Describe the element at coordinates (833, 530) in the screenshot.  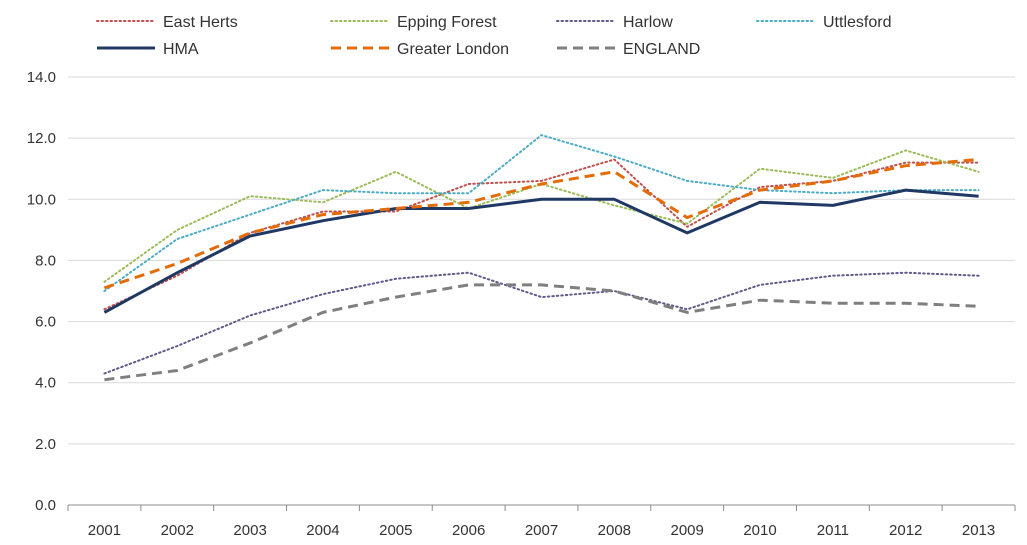
I see `x-tick-label: 2011` at that location.